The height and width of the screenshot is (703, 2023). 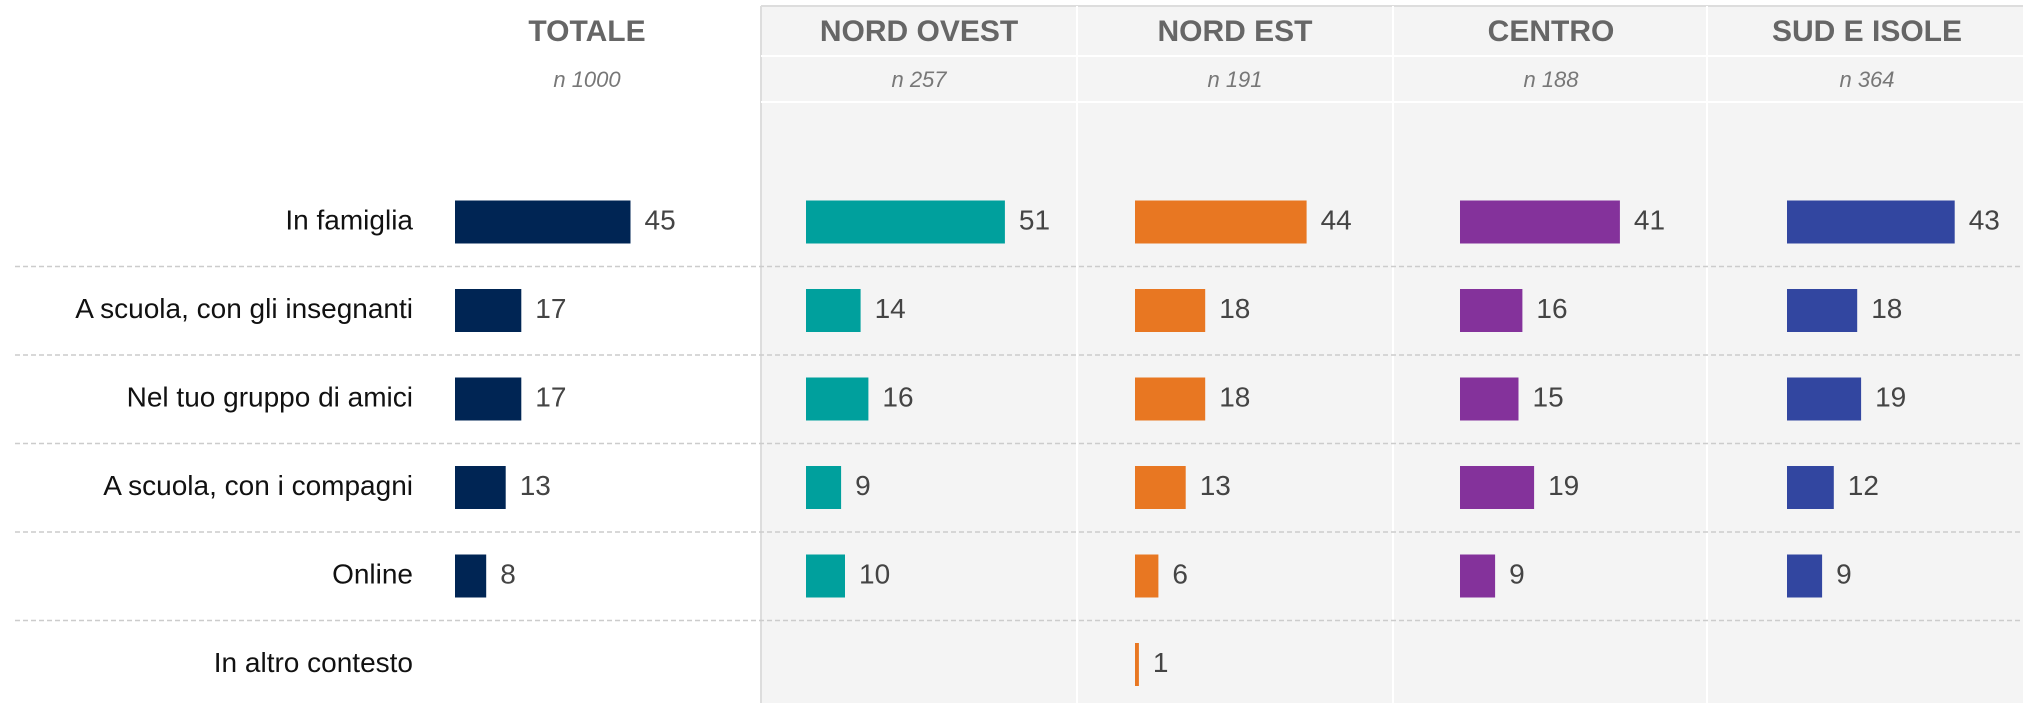 I want to click on column-header: CENTRO, so click(x=1551, y=31).